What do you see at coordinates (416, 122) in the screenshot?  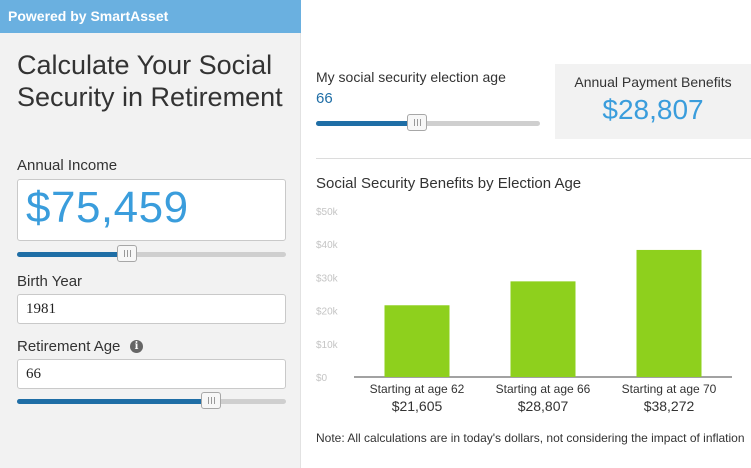 I see `election-age-slider-handle` at bounding box center [416, 122].